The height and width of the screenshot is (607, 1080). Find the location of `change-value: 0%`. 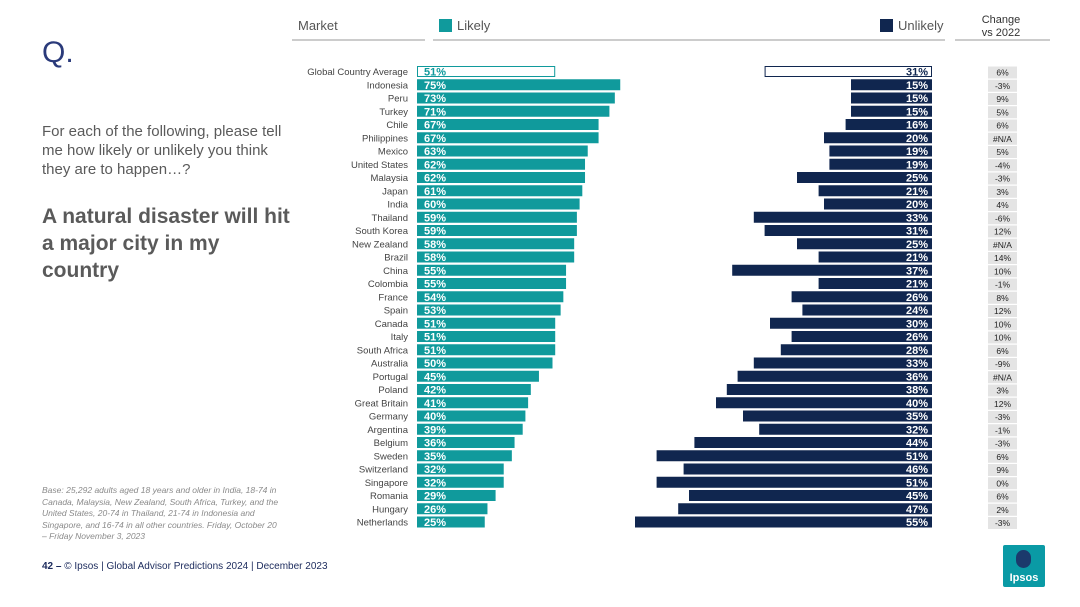

change-value: 0% is located at coordinates (1002, 483).